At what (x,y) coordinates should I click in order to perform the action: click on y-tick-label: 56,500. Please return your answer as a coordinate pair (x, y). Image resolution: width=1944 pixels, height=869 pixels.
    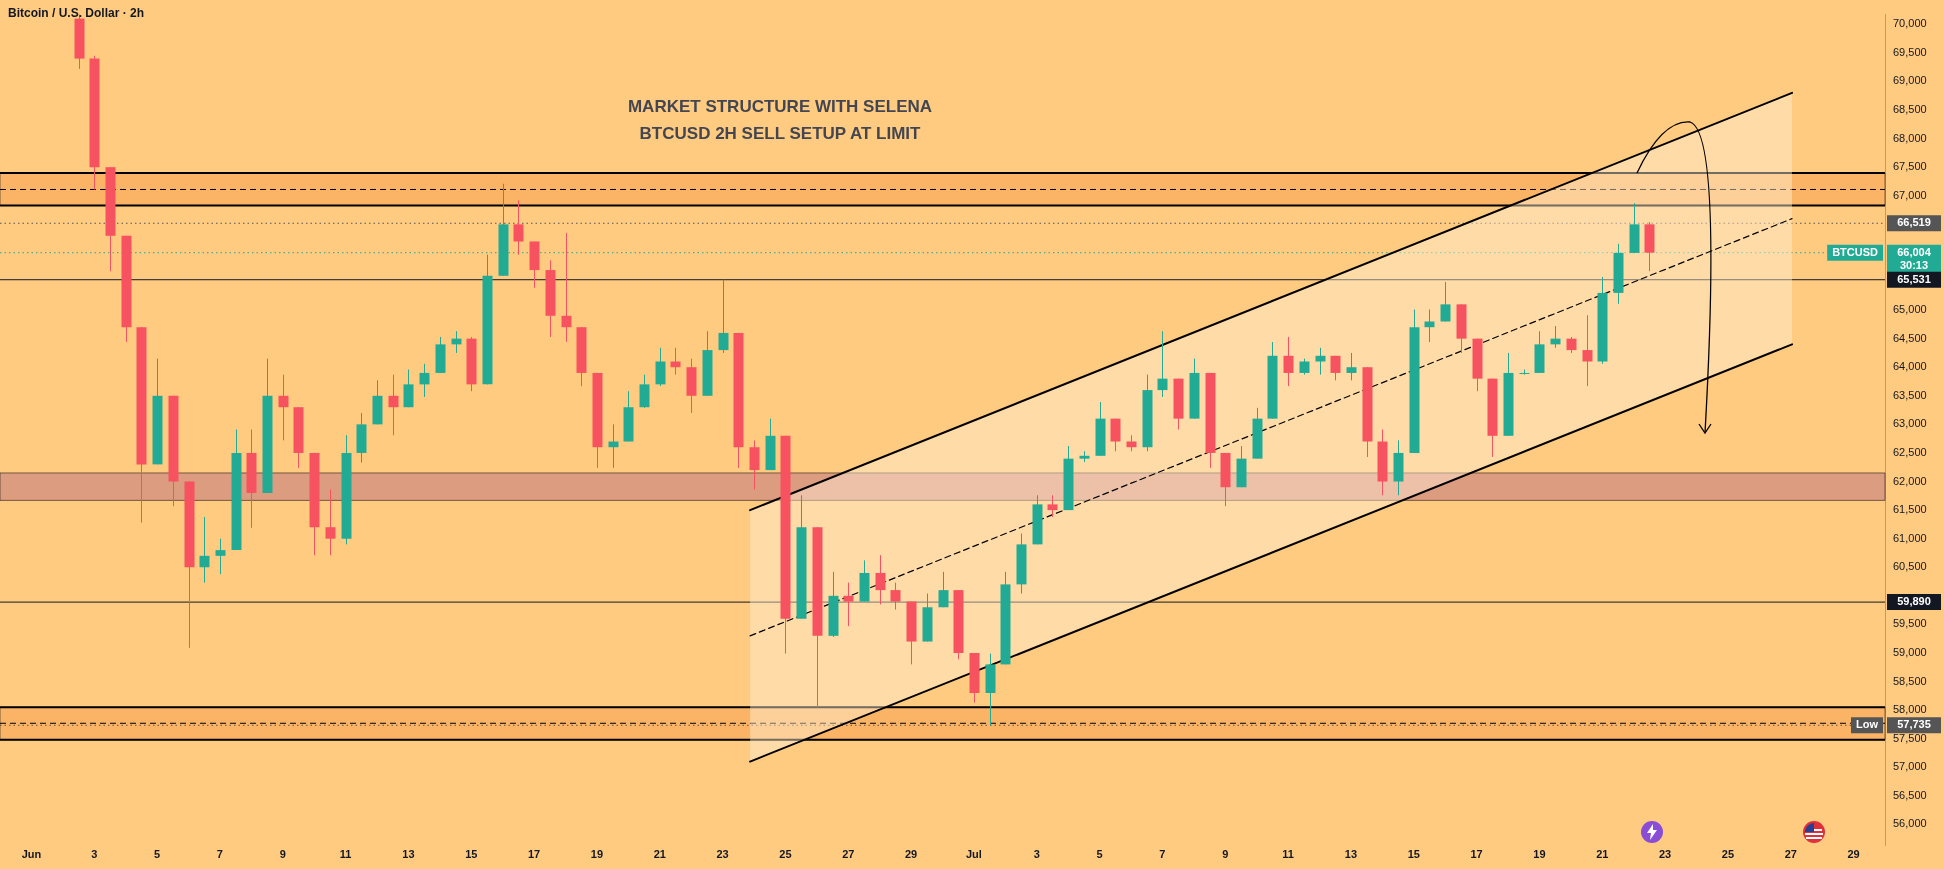
    Looking at the image, I should click on (1910, 794).